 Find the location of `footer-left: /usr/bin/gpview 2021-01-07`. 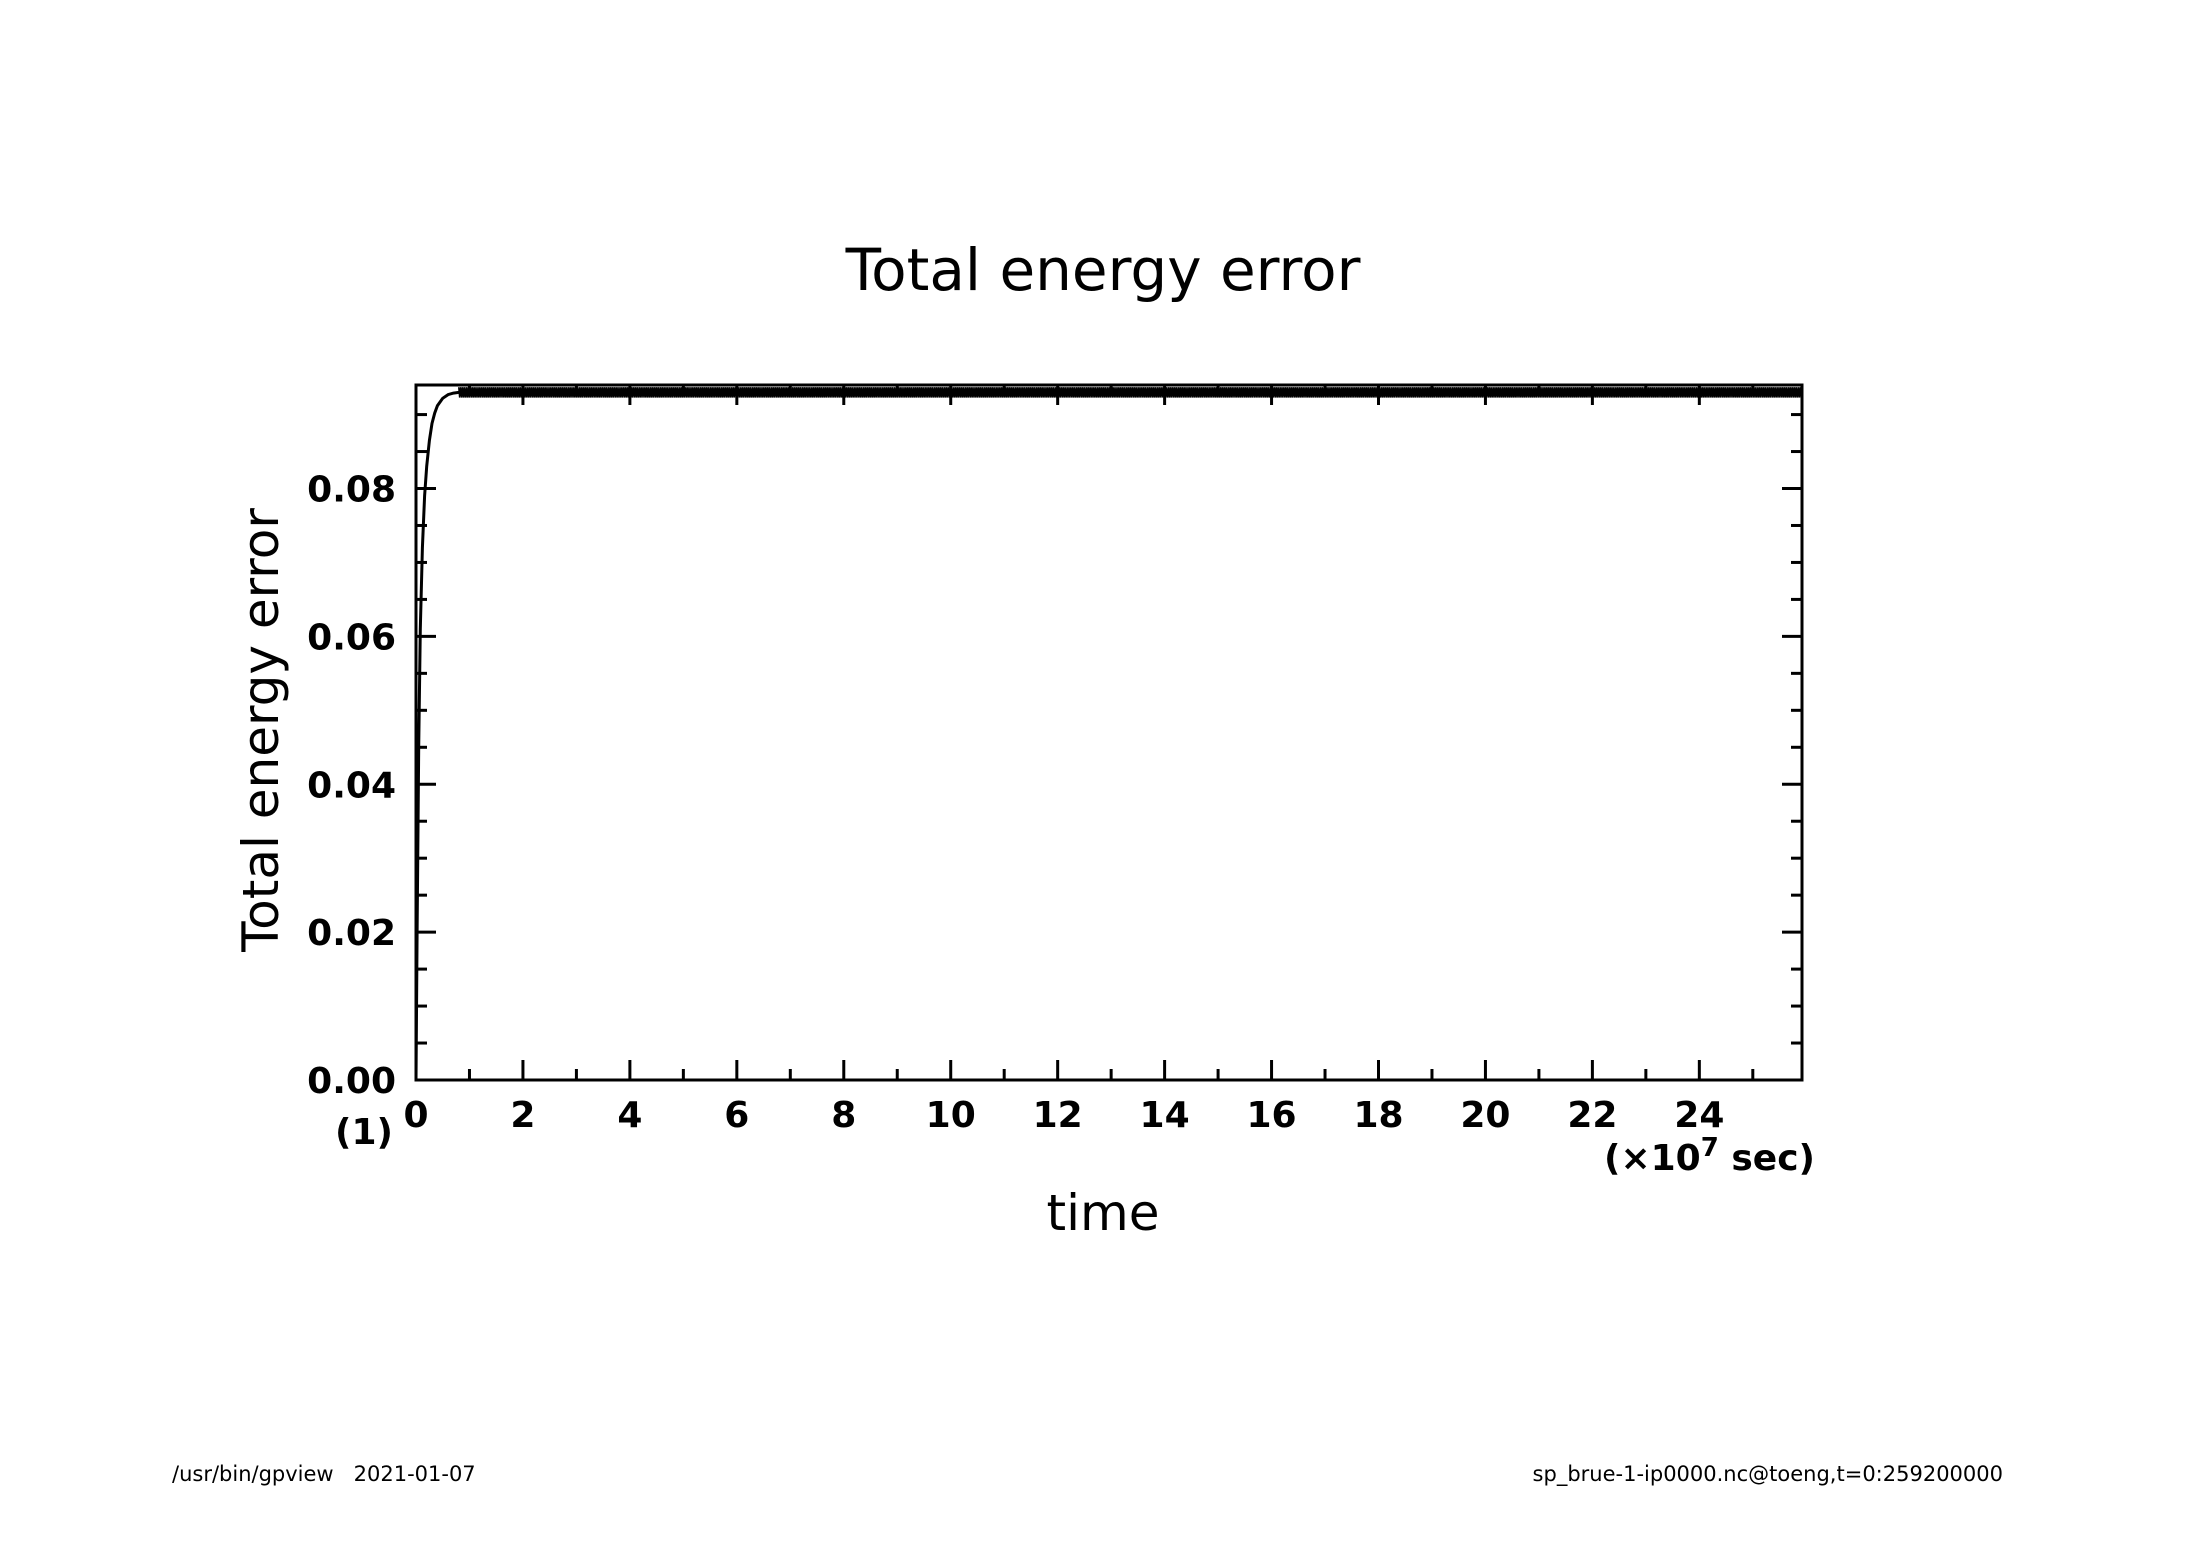

footer-left: /usr/bin/gpview 2021-01-07 is located at coordinates (324, 1474).